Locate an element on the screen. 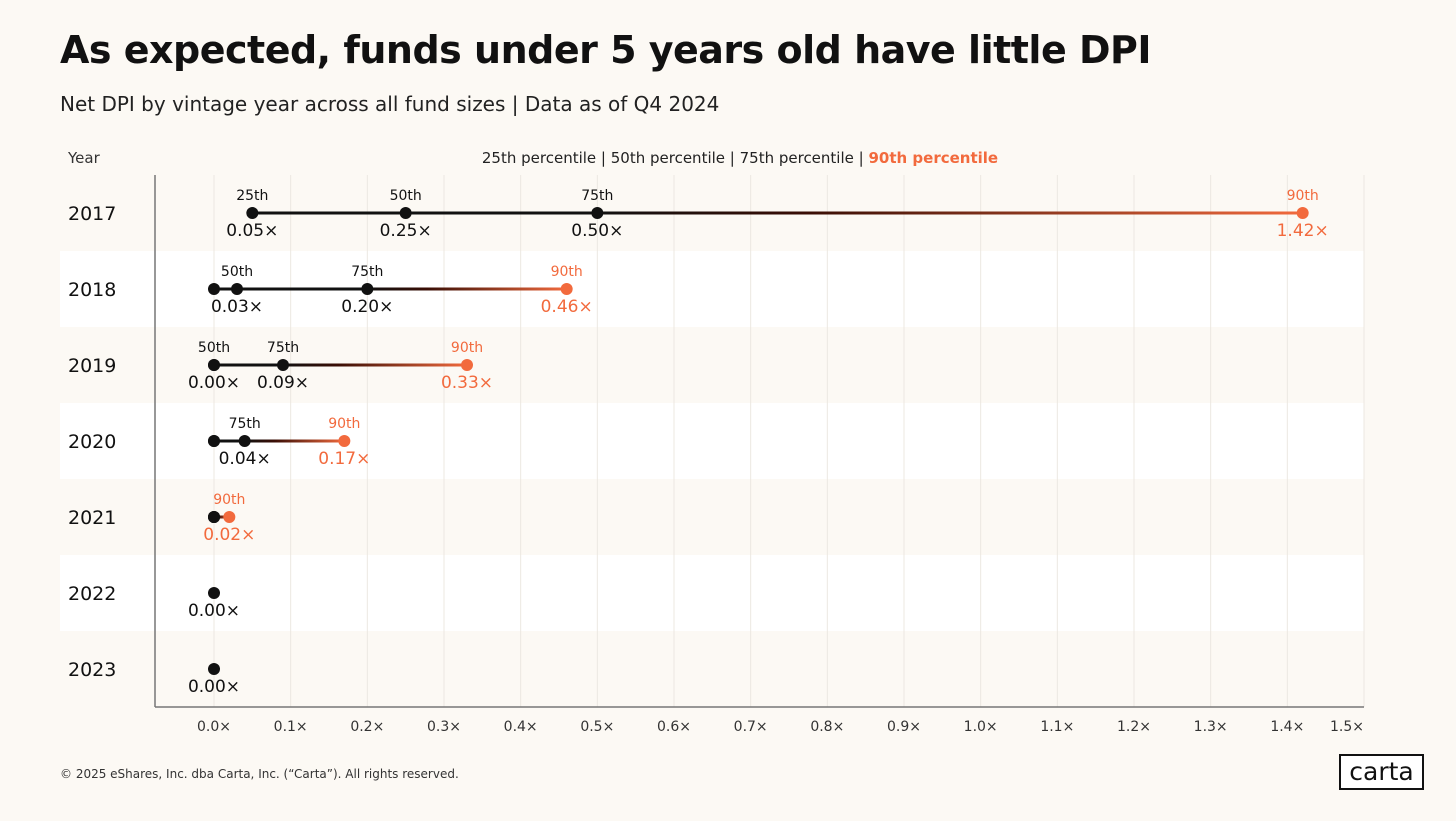 The image size is (1456, 821). year-label: 2022 is located at coordinates (92, 594).